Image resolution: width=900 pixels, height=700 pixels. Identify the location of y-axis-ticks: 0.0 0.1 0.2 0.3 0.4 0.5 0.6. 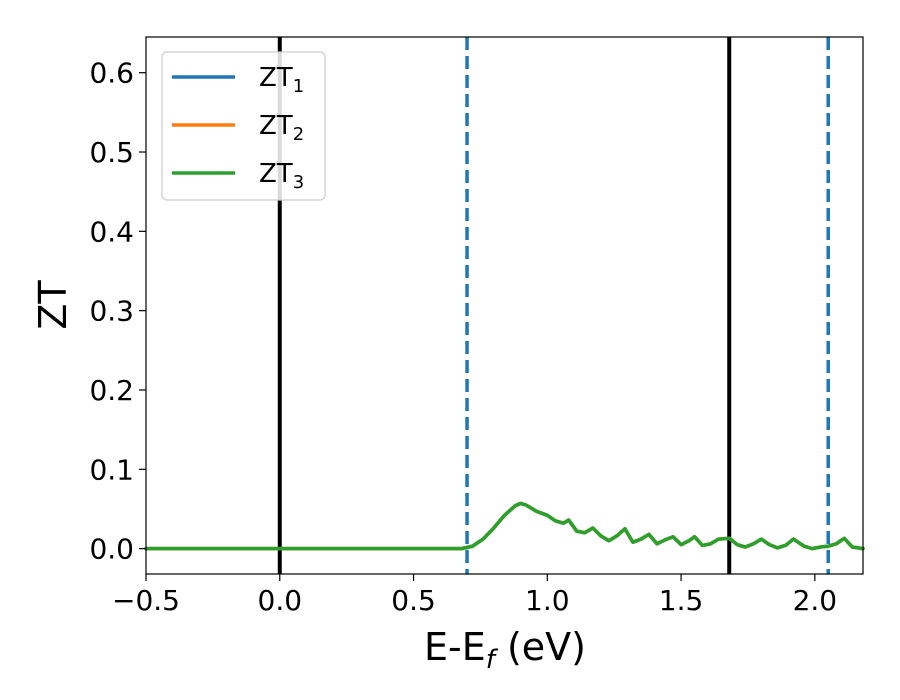
(117, 311).